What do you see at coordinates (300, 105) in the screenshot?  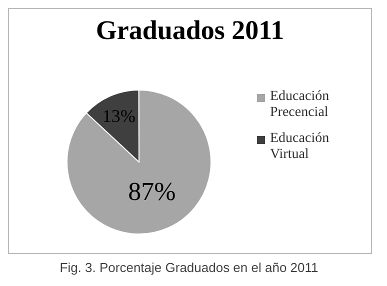 I see `legend-label: Educación Precencial` at bounding box center [300, 105].